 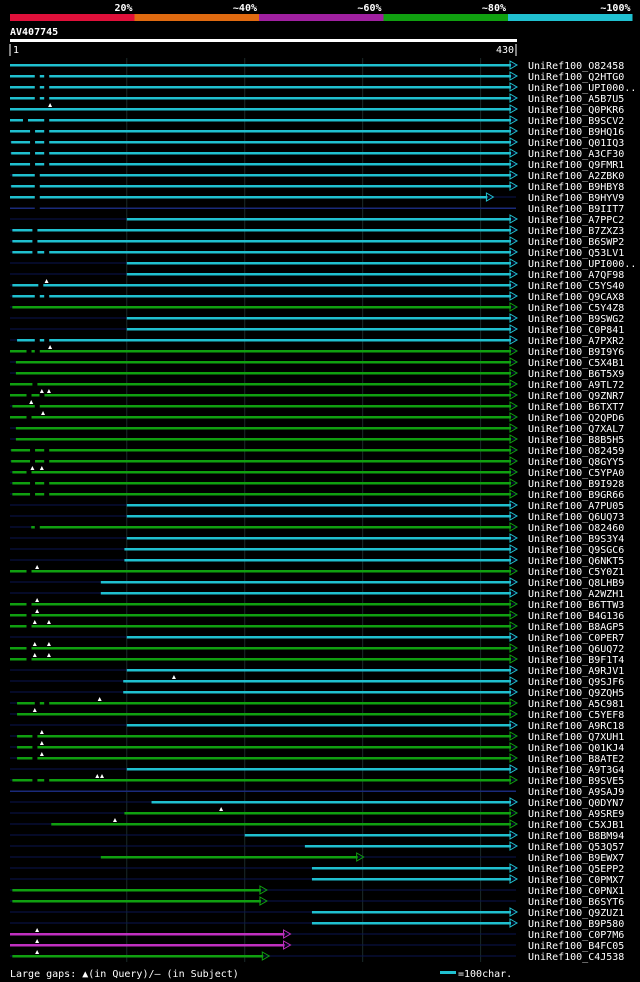 What do you see at coordinates (317, 858) in the screenshot?
I see `hit-row: UniRef100_B9EWX7` at bounding box center [317, 858].